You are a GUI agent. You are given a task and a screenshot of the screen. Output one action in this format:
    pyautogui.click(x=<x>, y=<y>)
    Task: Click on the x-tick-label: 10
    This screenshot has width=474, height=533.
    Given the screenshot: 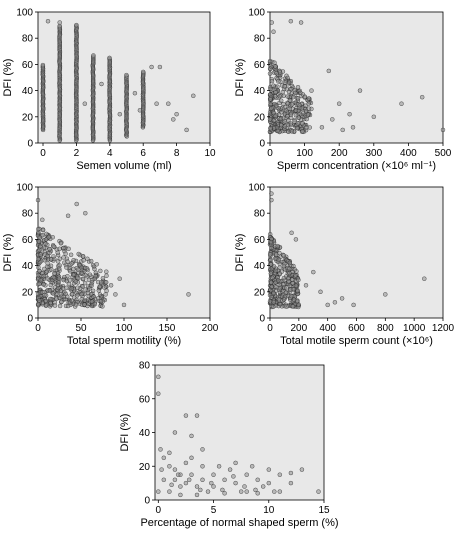 What is the action you would take?
    pyautogui.click(x=269, y=510)
    